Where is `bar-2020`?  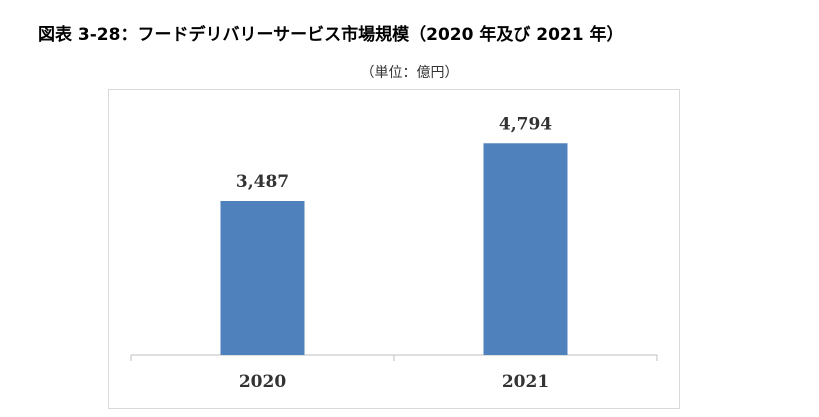 bar-2020 is located at coordinates (262, 277).